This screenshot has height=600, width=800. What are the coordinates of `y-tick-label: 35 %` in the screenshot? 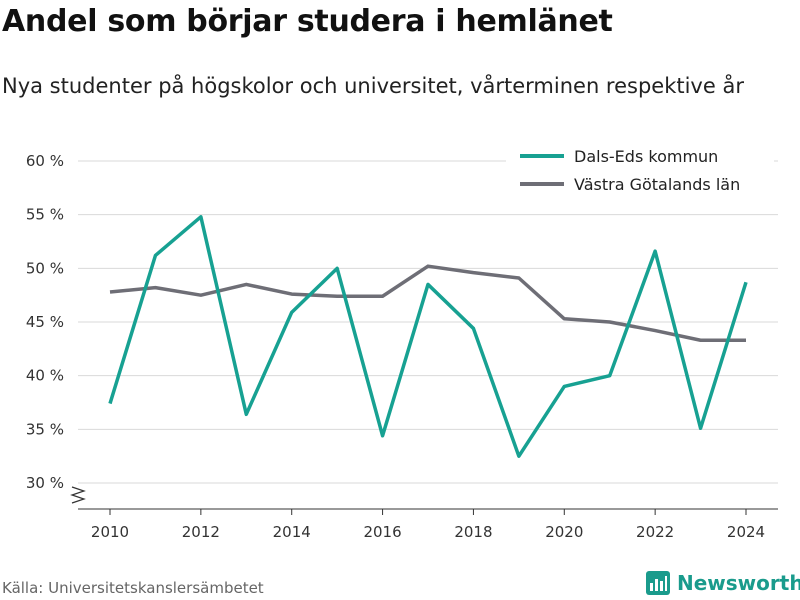 It's located at (45, 429).